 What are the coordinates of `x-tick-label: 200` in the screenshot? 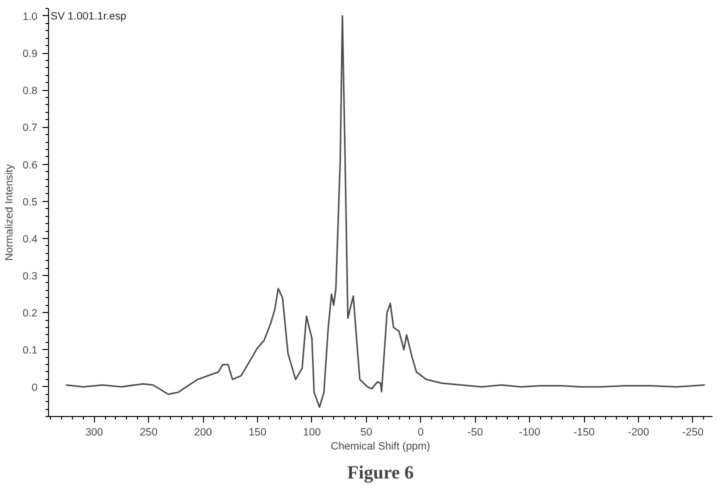 It's located at (203, 432).